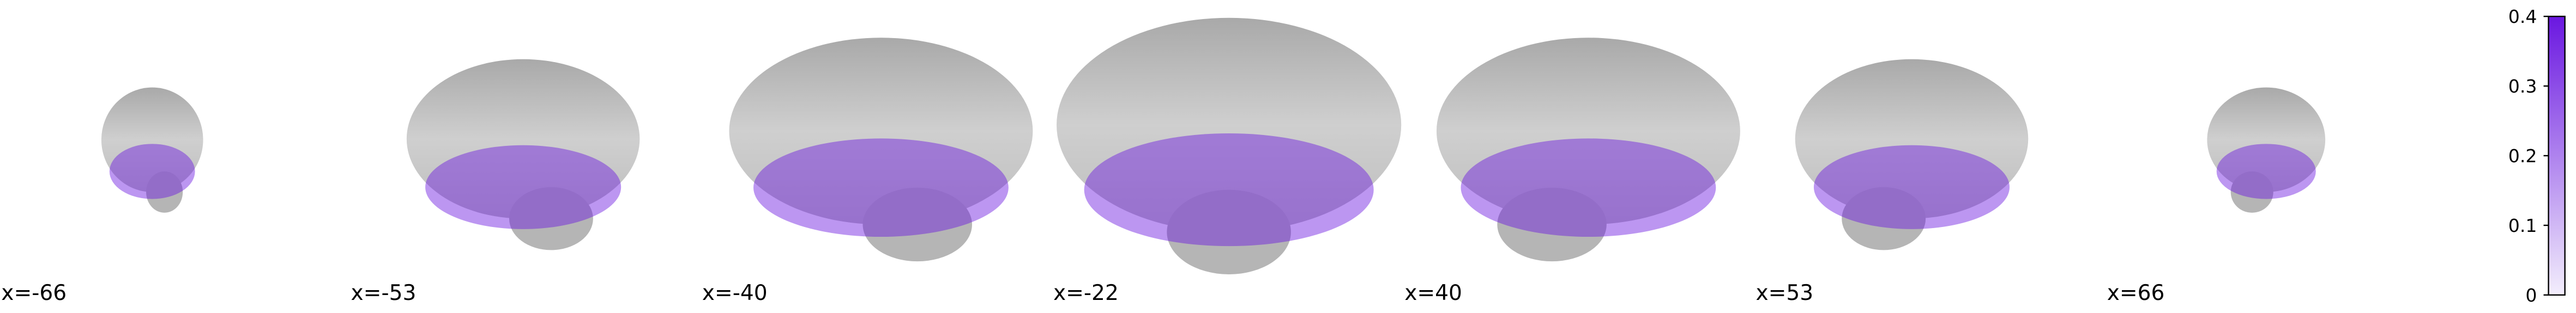  What do you see at coordinates (735, 293) in the screenshot?
I see `slice-label: x=-40` at bounding box center [735, 293].